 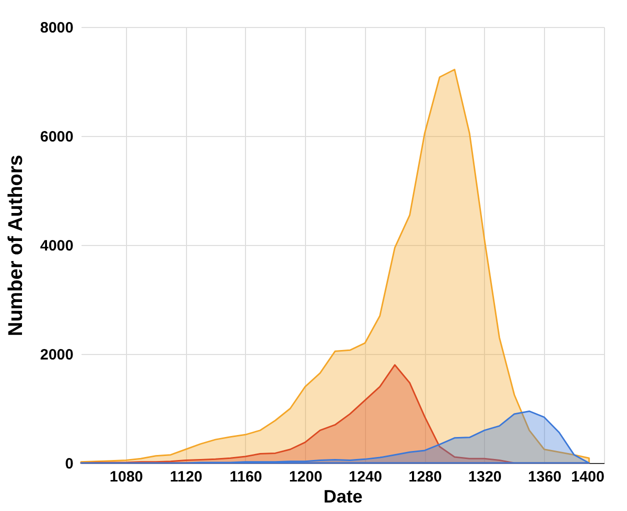 What do you see at coordinates (69, 464) in the screenshot?
I see `y-tick-label: 0` at bounding box center [69, 464].